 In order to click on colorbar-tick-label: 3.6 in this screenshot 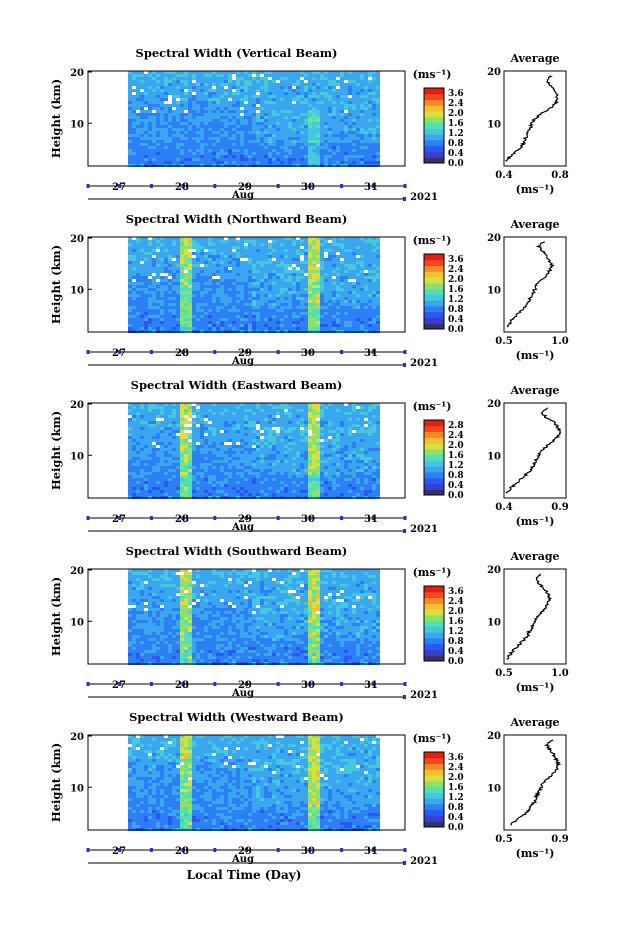, I will do `click(456, 758)`.